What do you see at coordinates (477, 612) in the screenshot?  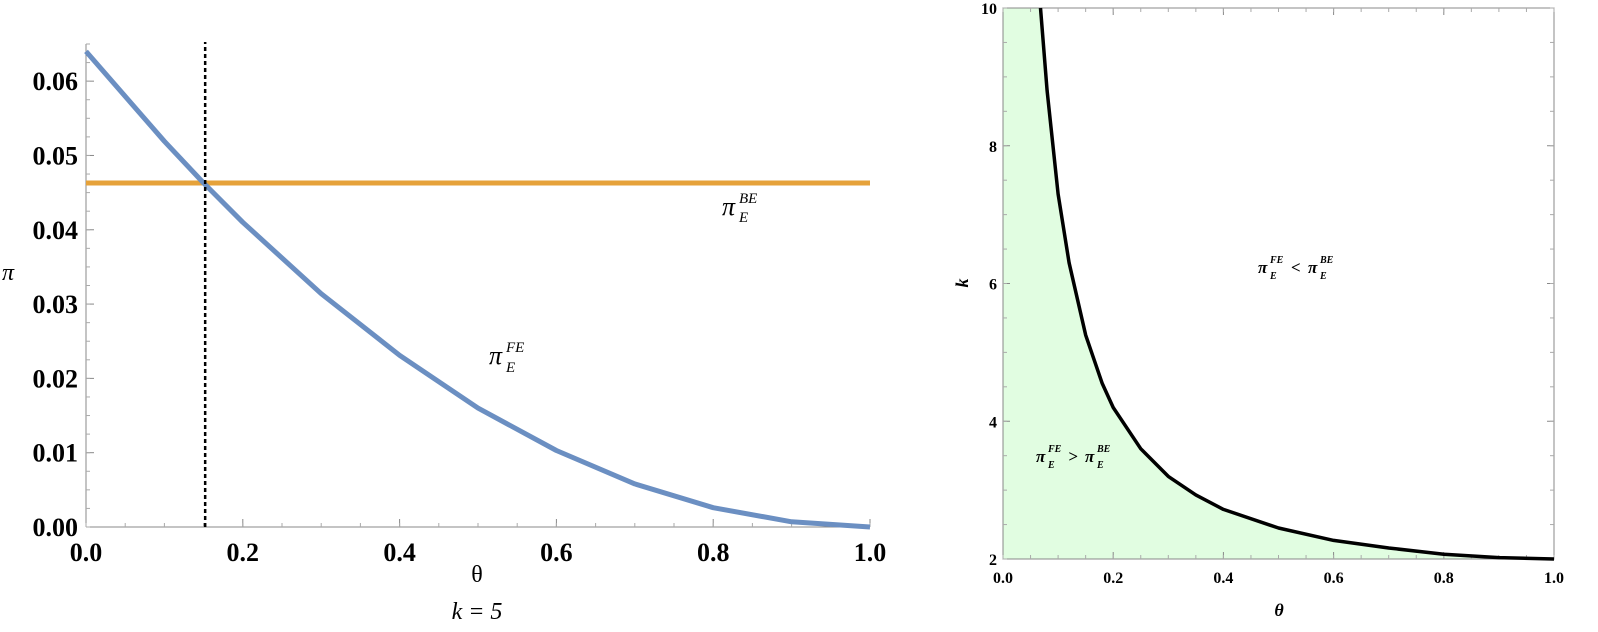 I see `left-caption: k = 5` at bounding box center [477, 612].